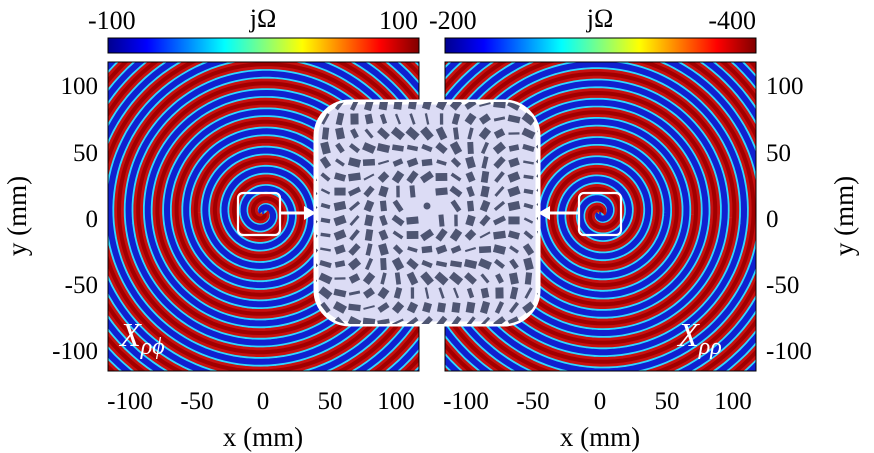 The image size is (874, 453). I want to click on right-y-tick: -100, so click(789, 351).